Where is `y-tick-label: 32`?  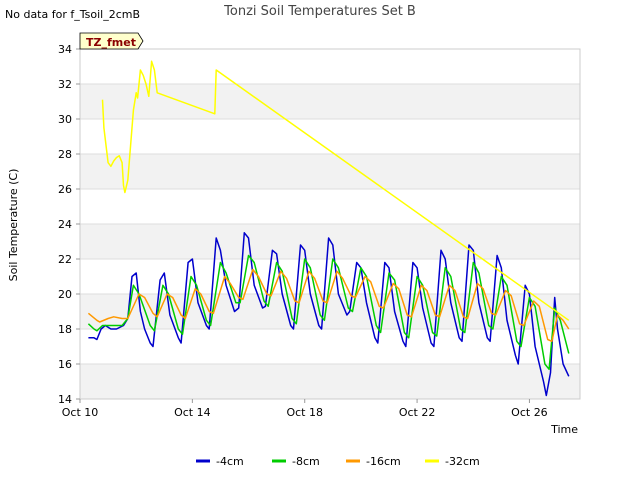
y-tick-label: 32 is located at coordinates (65, 84).